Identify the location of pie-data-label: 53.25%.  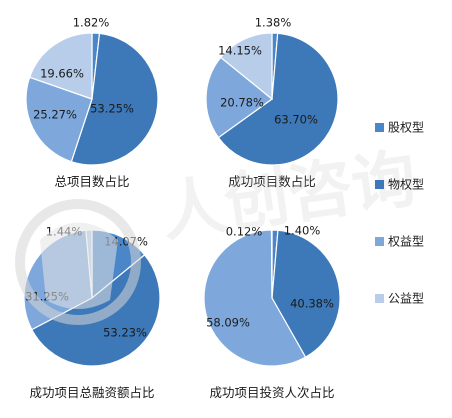
(112, 109).